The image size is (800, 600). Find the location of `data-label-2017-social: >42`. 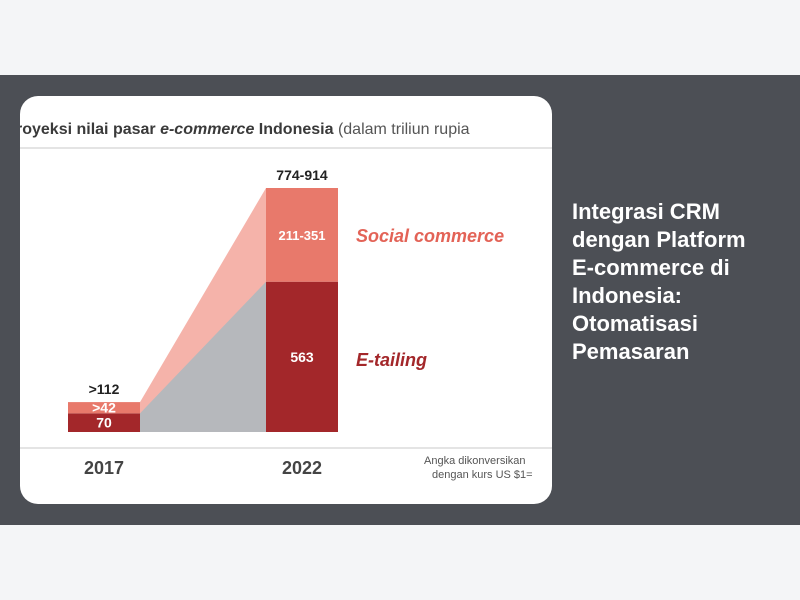

data-label-2017-social: >42 is located at coordinates (104, 408).